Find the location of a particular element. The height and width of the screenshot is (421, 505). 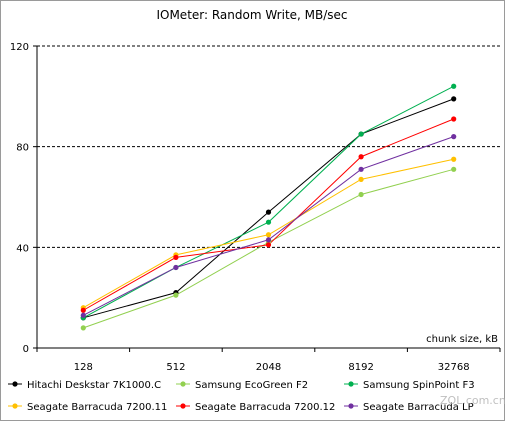

x-tick-label: 8192 is located at coordinates (360, 367).